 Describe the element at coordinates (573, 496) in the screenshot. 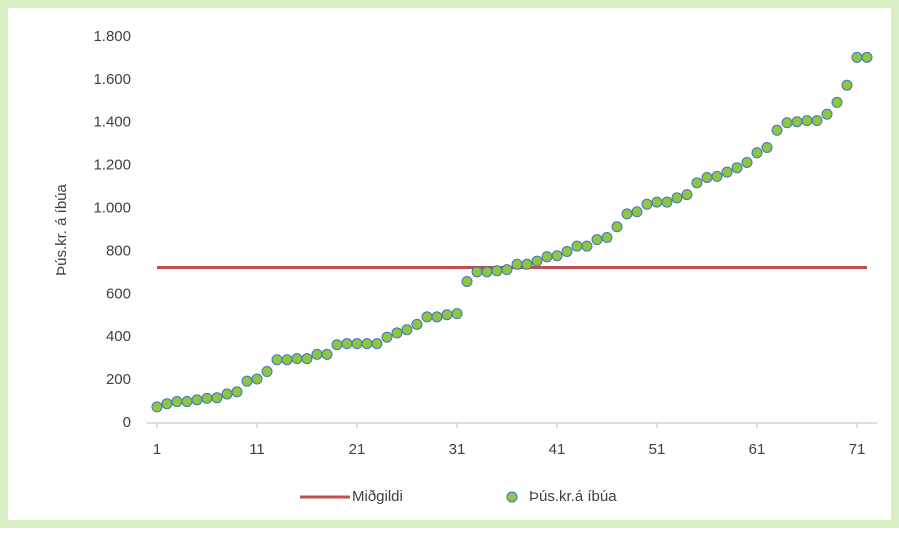

I see `legend-label: Þús.kr.á íbúa` at that location.